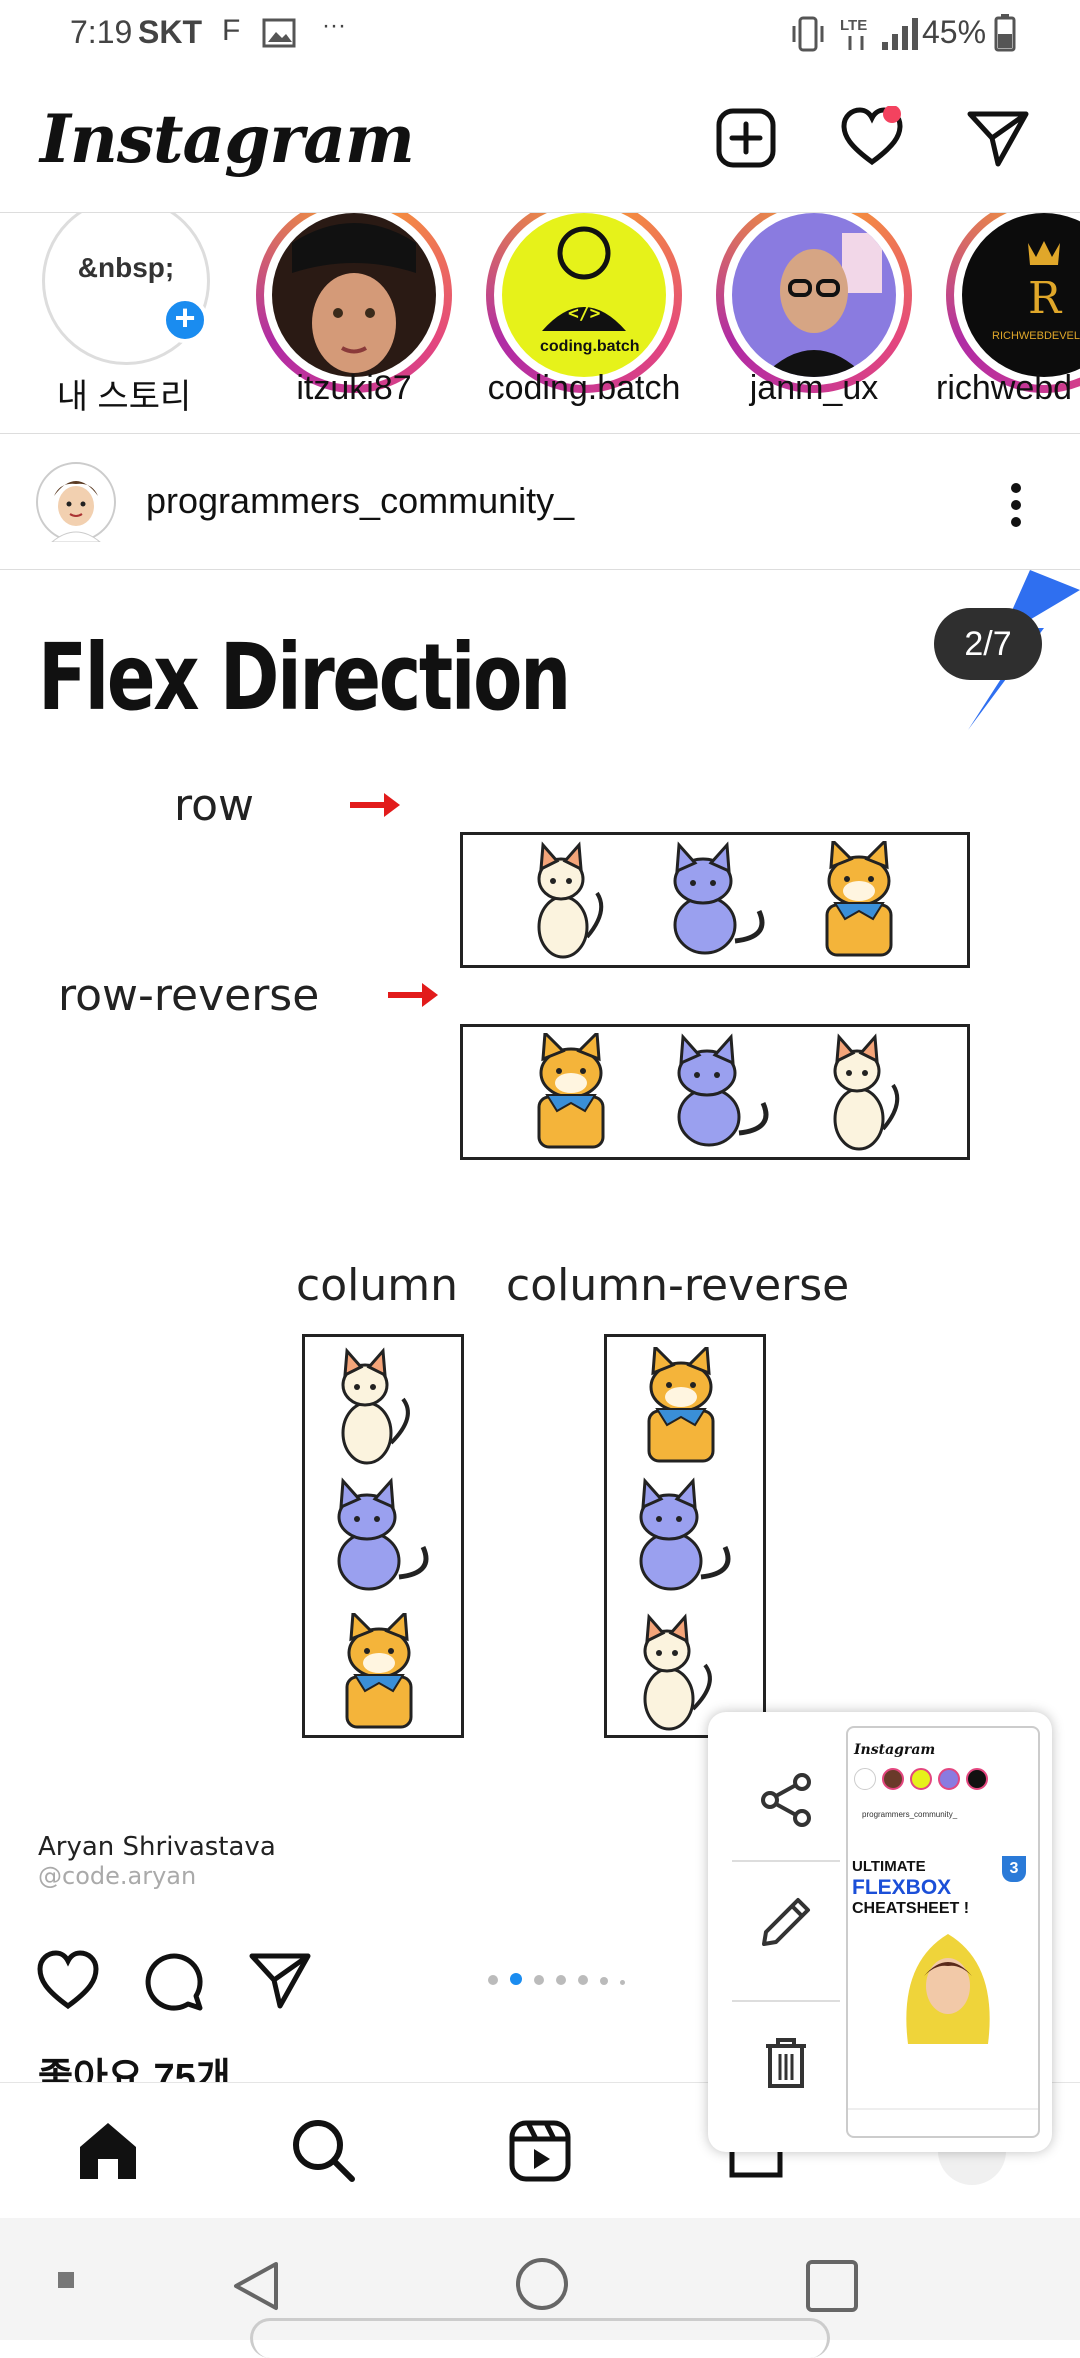  Describe the element at coordinates (540, 140) in the screenshot. I see `app-header: Instagram` at that location.